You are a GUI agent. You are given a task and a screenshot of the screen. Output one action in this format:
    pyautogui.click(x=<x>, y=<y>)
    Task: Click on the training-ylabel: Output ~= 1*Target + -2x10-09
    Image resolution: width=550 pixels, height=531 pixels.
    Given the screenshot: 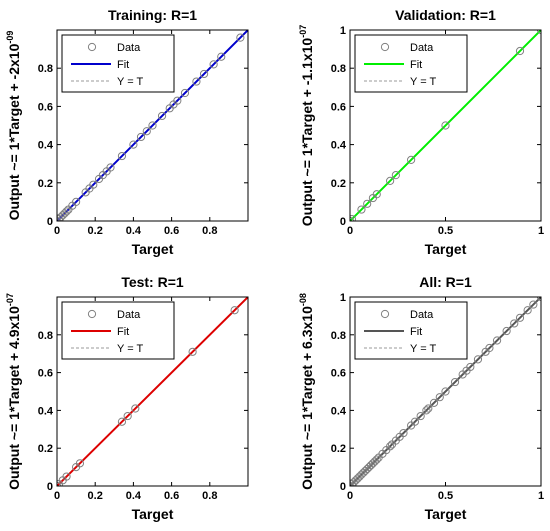 What is the action you would take?
    pyautogui.click(x=13, y=126)
    